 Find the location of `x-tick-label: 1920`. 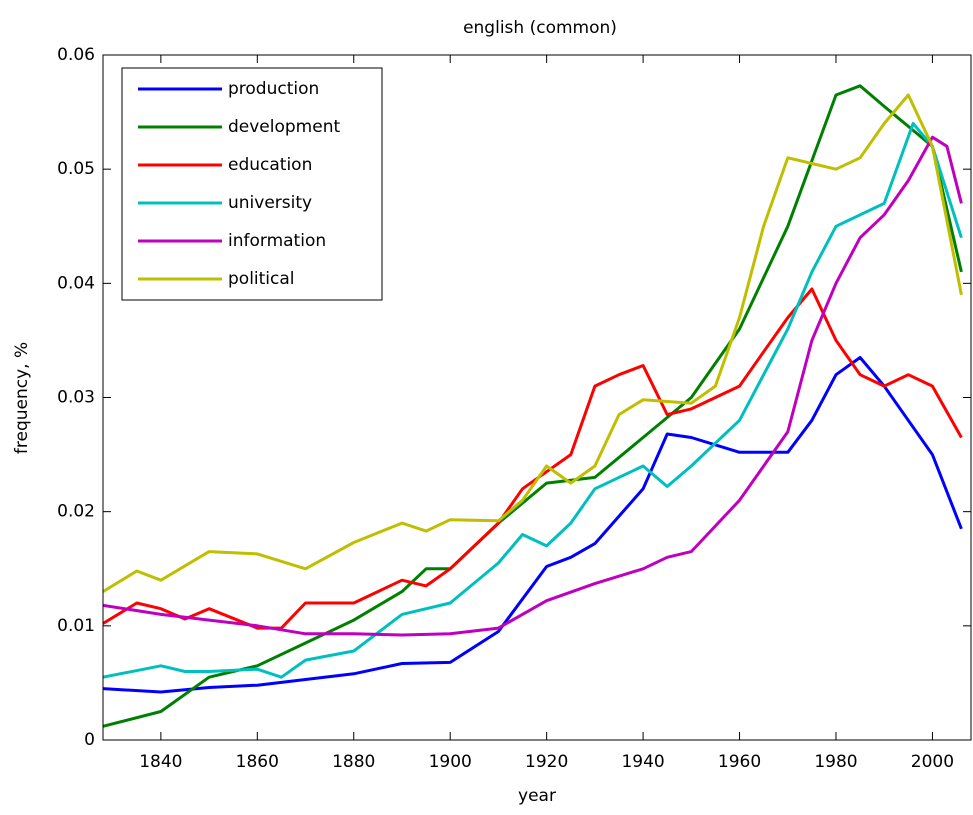

x-tick-label: 1920 is located at coordinates (546, 762).